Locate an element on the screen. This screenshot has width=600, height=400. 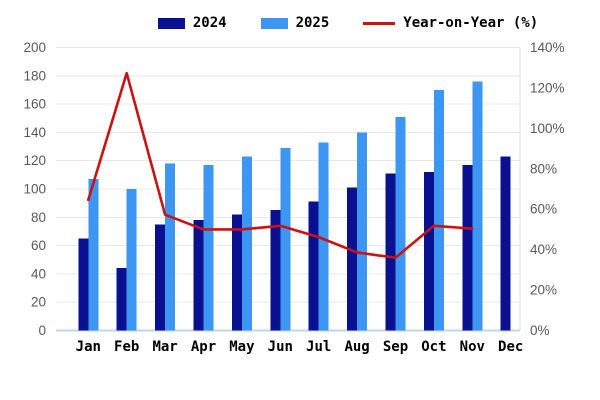
left-axis-tick: 120 is located at coordinates (34, 160).